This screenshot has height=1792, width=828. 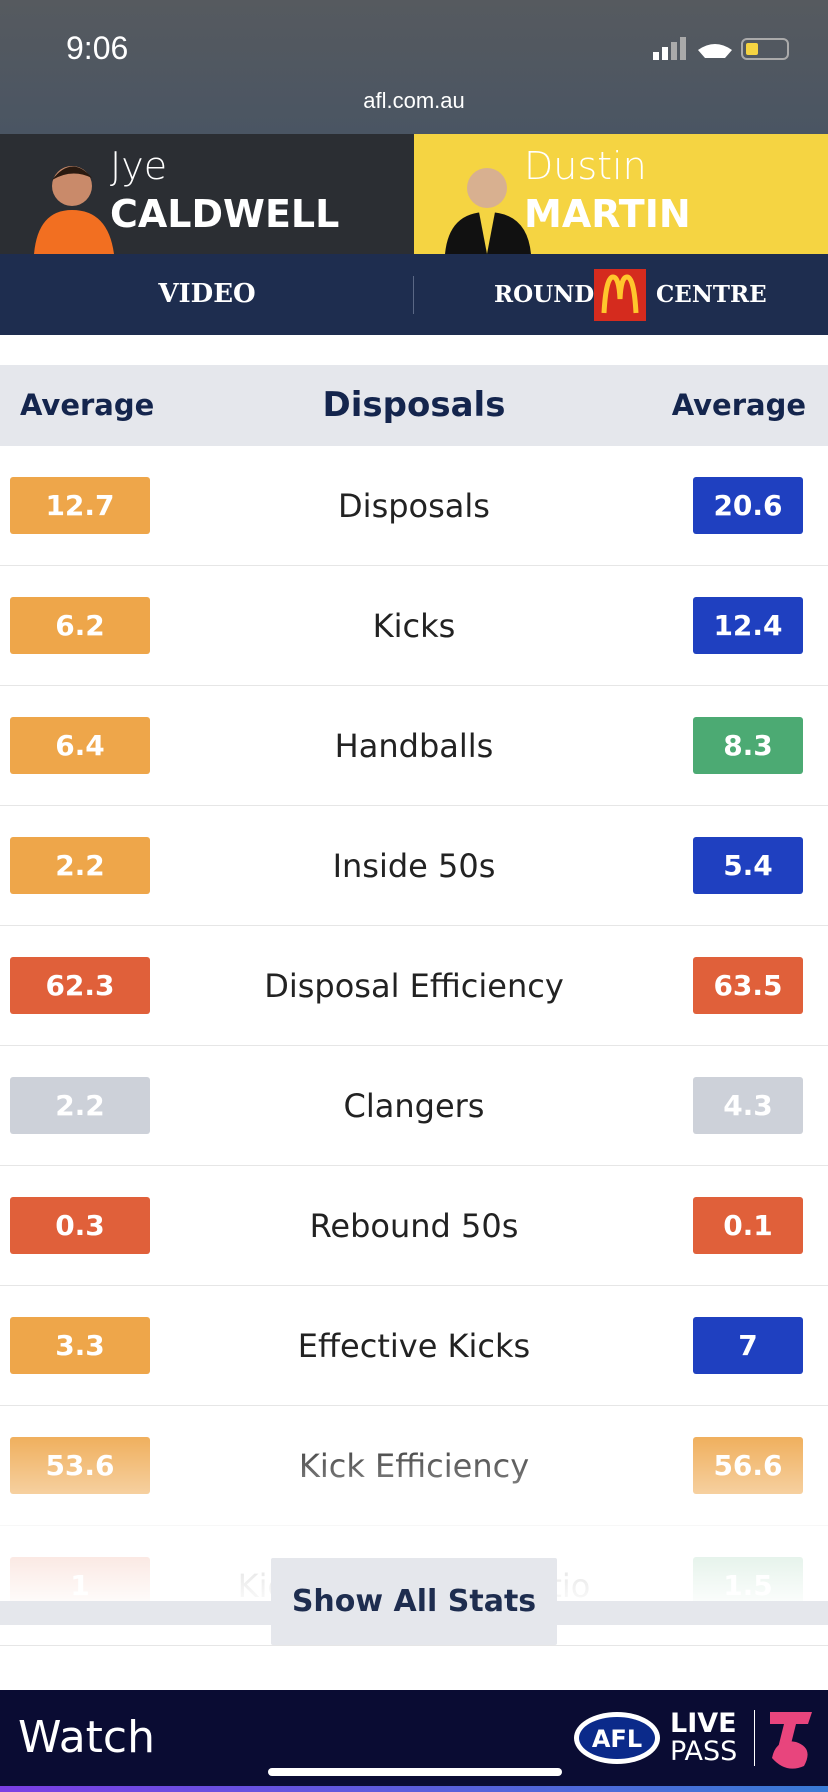 I want to click on afl-logo: AFL, so click(x=617, y=1738).